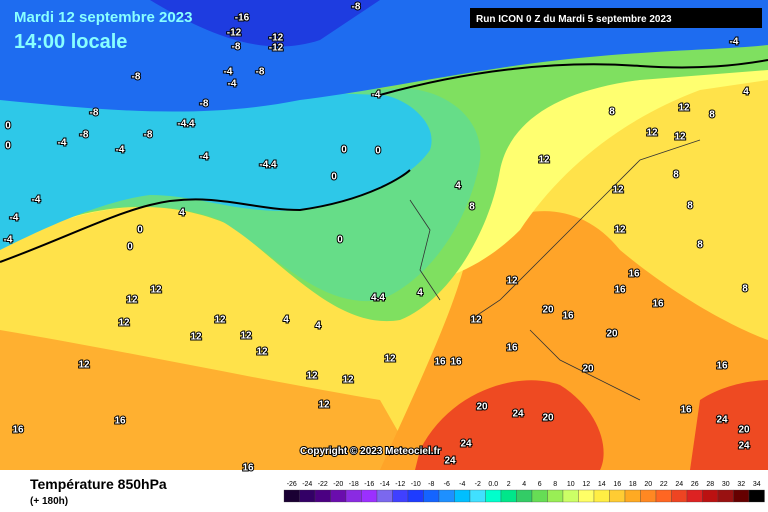 The image size is (768, 512). What do you see at coordinates (509, 425) in the screenshot?
I see `bg-red` at bounding box center [509, 425].